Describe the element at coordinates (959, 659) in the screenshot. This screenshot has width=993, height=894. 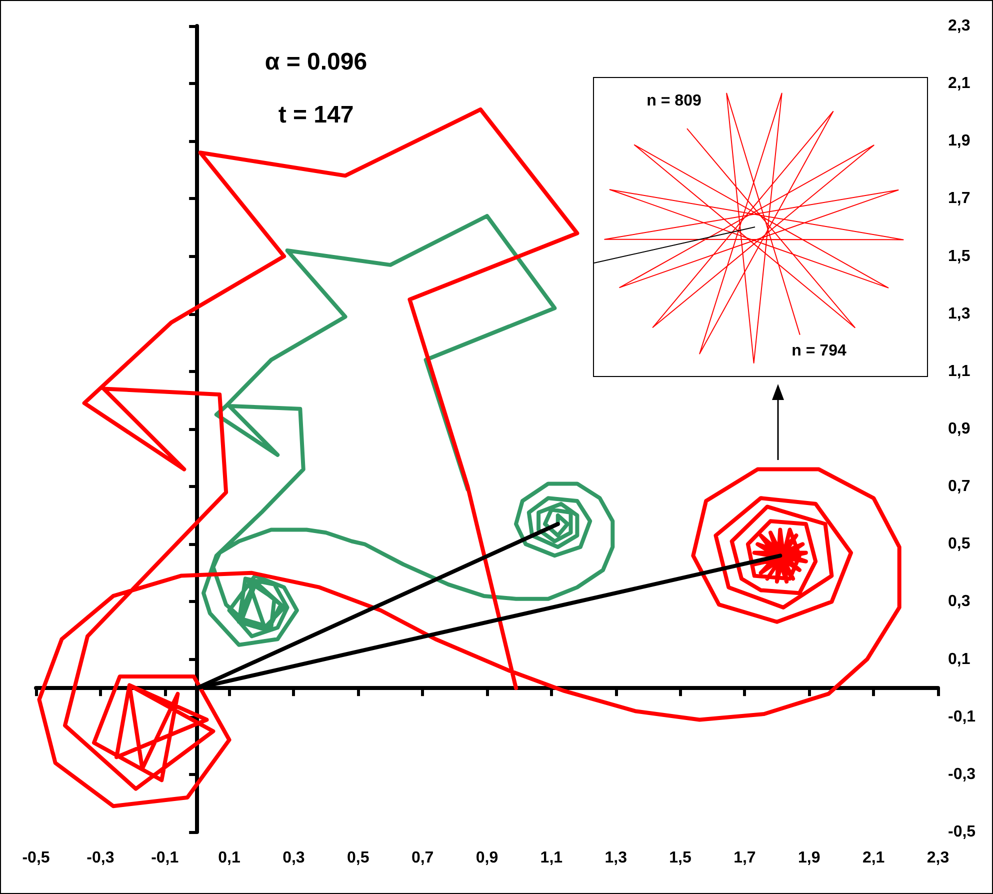
I see `y-tick-label: 0,1` at that location.